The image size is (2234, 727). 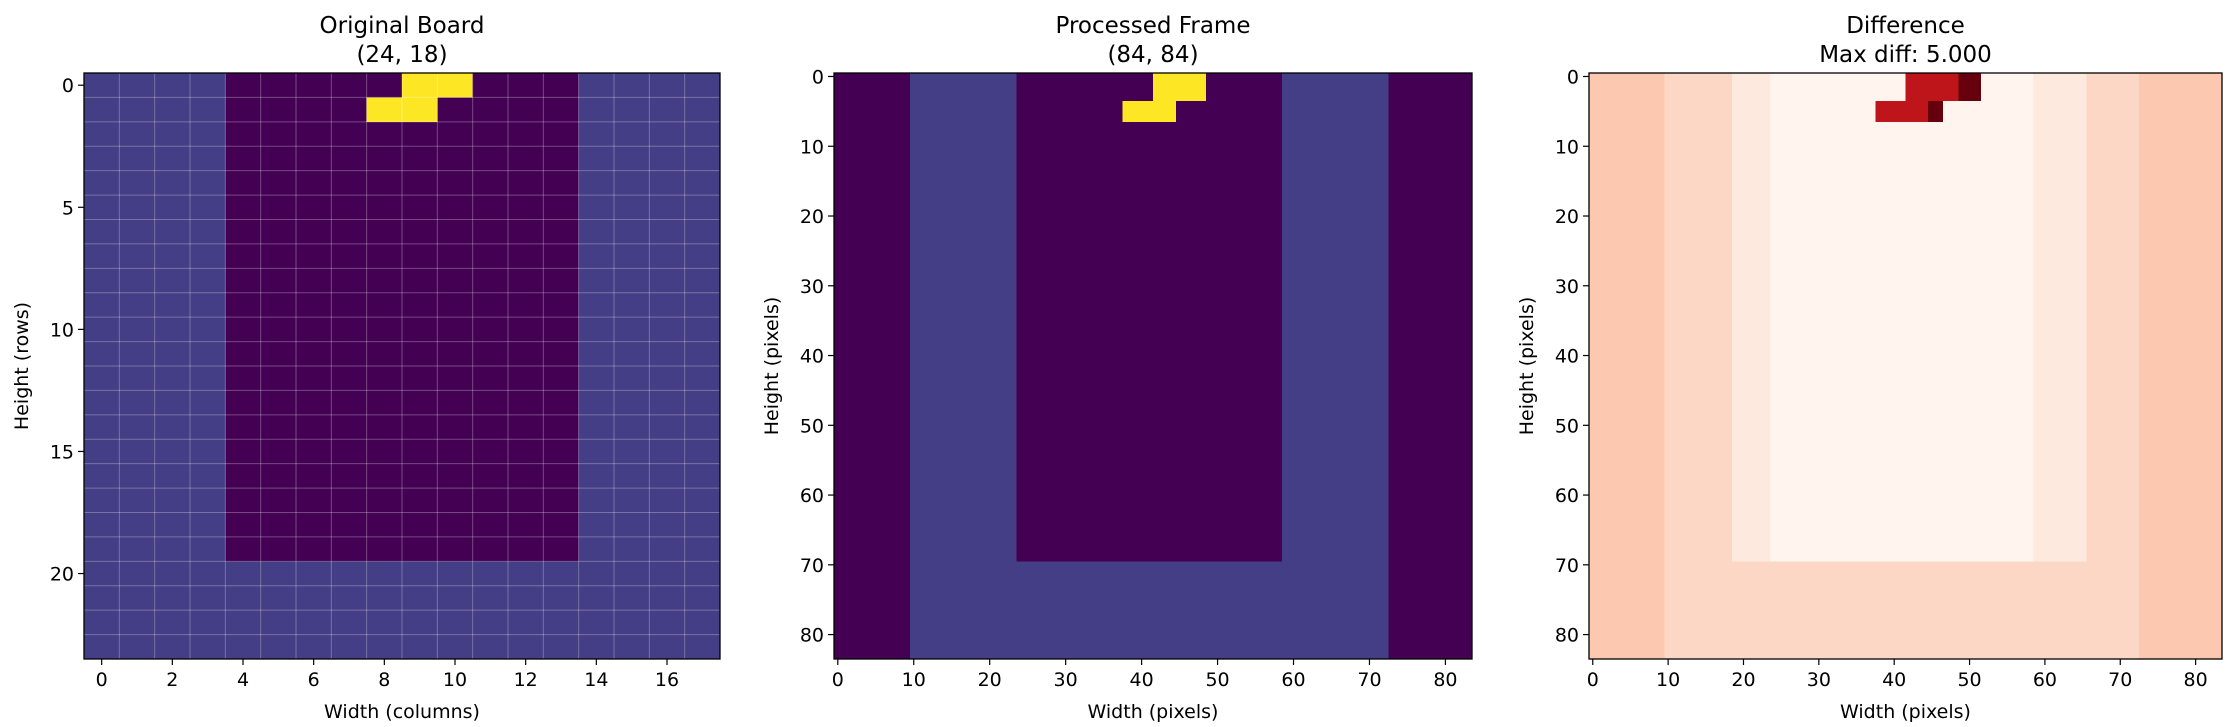 What do you see at coordinates (62, 452) in the screenshot?
I see `y-tick-label: 15` at bounding box center [62, 452].